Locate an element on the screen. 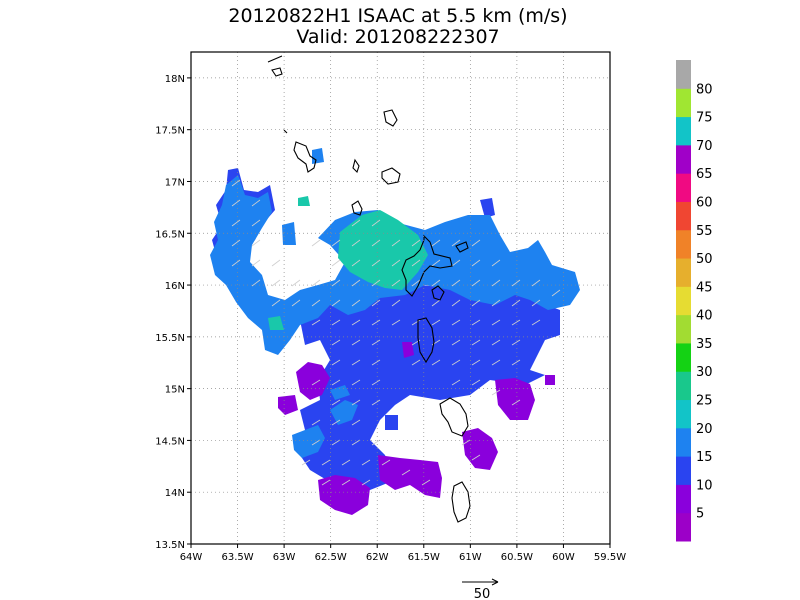 The image size is (800, 600). y-tick-label: 18N is located at coordinates (175, 79).